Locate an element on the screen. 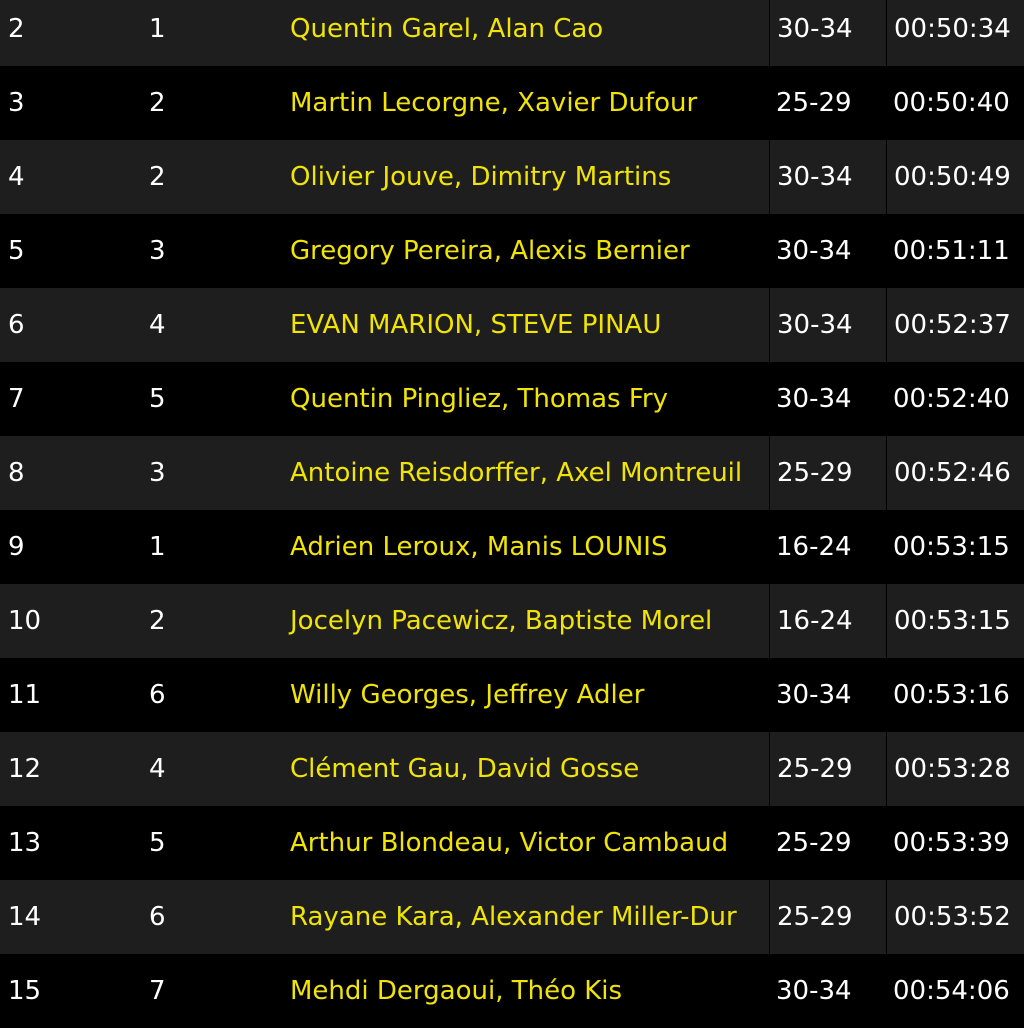 The height and width of the screenshot is (1028, 1024). team-names-cell: Rayane Kara, Alexander Miller-Dur is located at coordinates (513, 917).